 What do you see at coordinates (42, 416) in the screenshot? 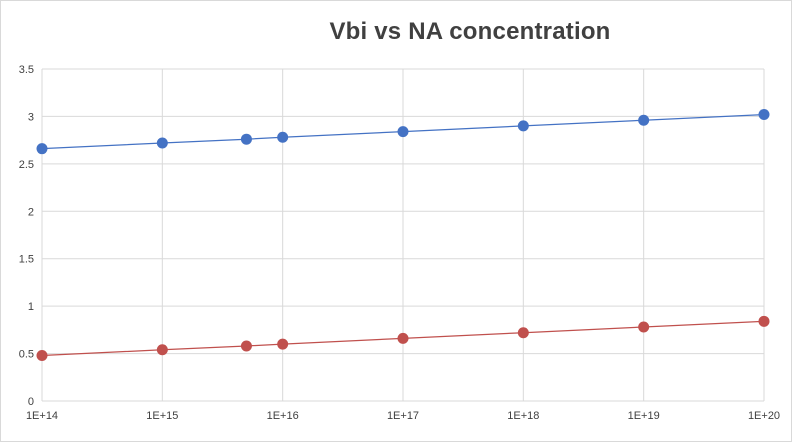
I see `x-tick-label: 1E+14` at bounding box center [42, 416].